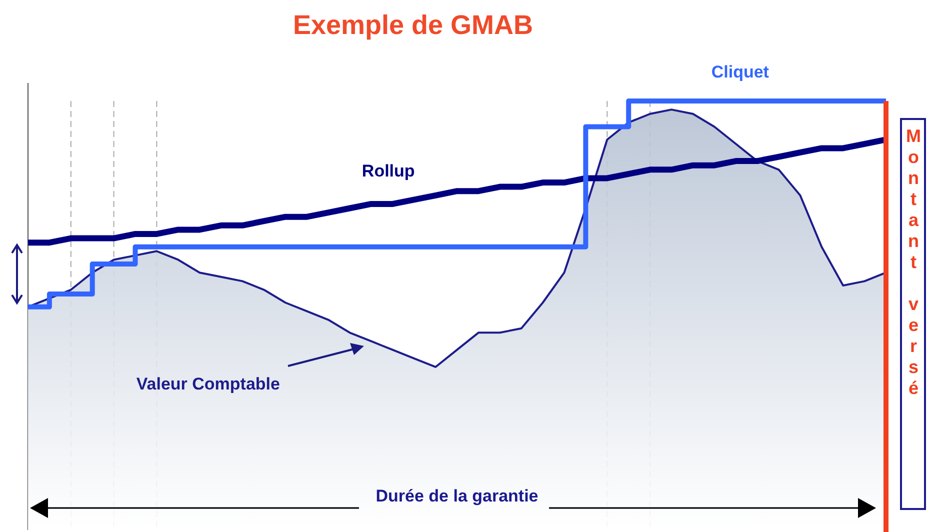 The width and height of the screenshot is (946, 532). Describe the element at coordinates (913, 314) in the screenshot. I see `text: Montant versé` at that location.